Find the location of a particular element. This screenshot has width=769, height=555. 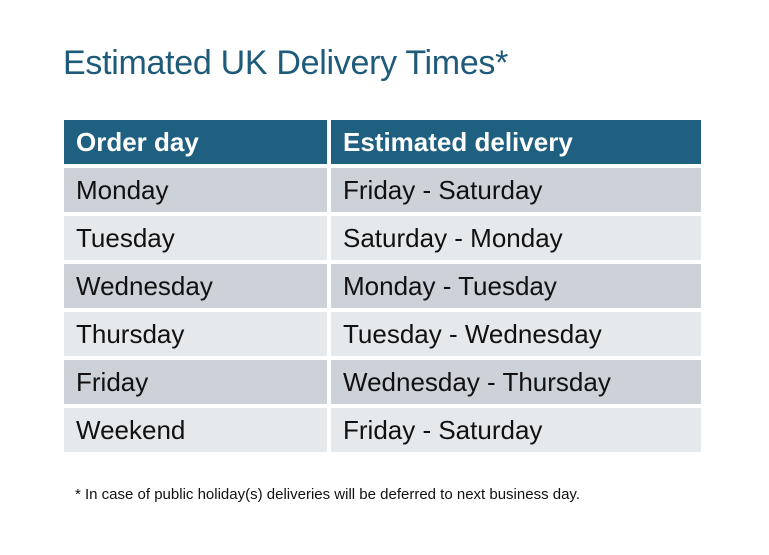

header-order-day: Order day is located at coordinates (195, 142).